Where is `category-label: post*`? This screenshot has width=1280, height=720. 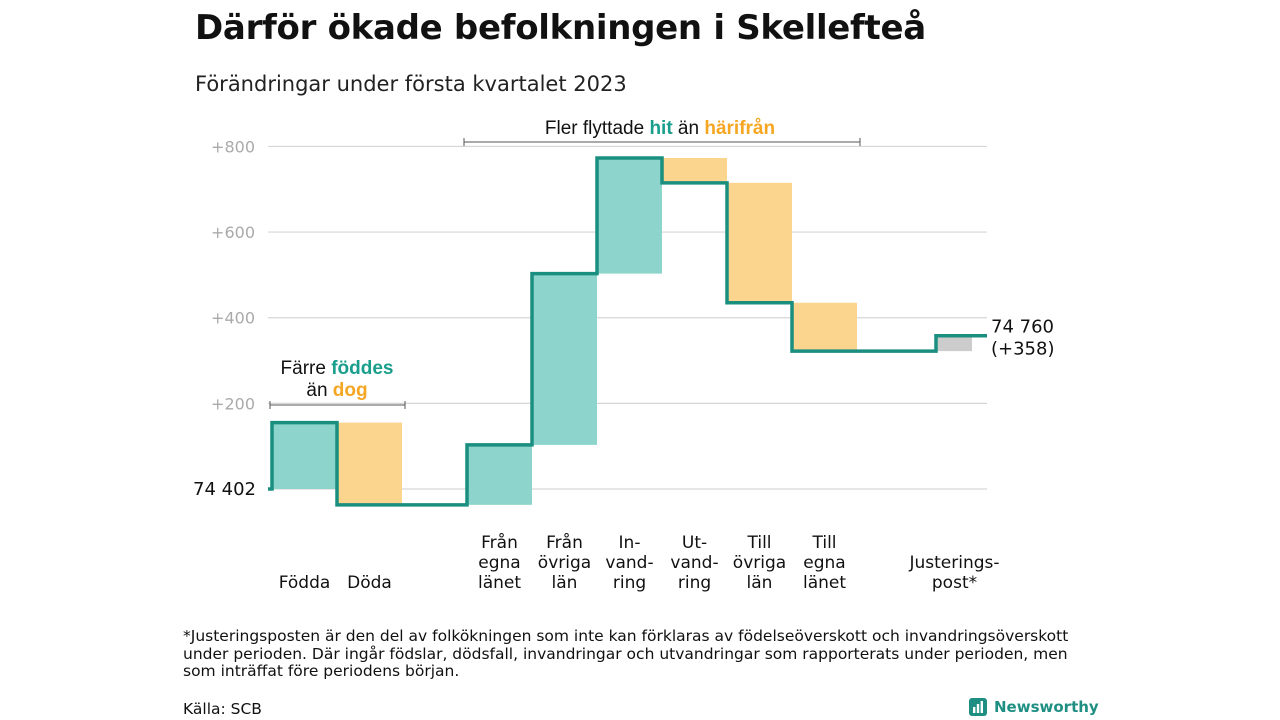 category-label: post* is located at coordinates (954, 583).